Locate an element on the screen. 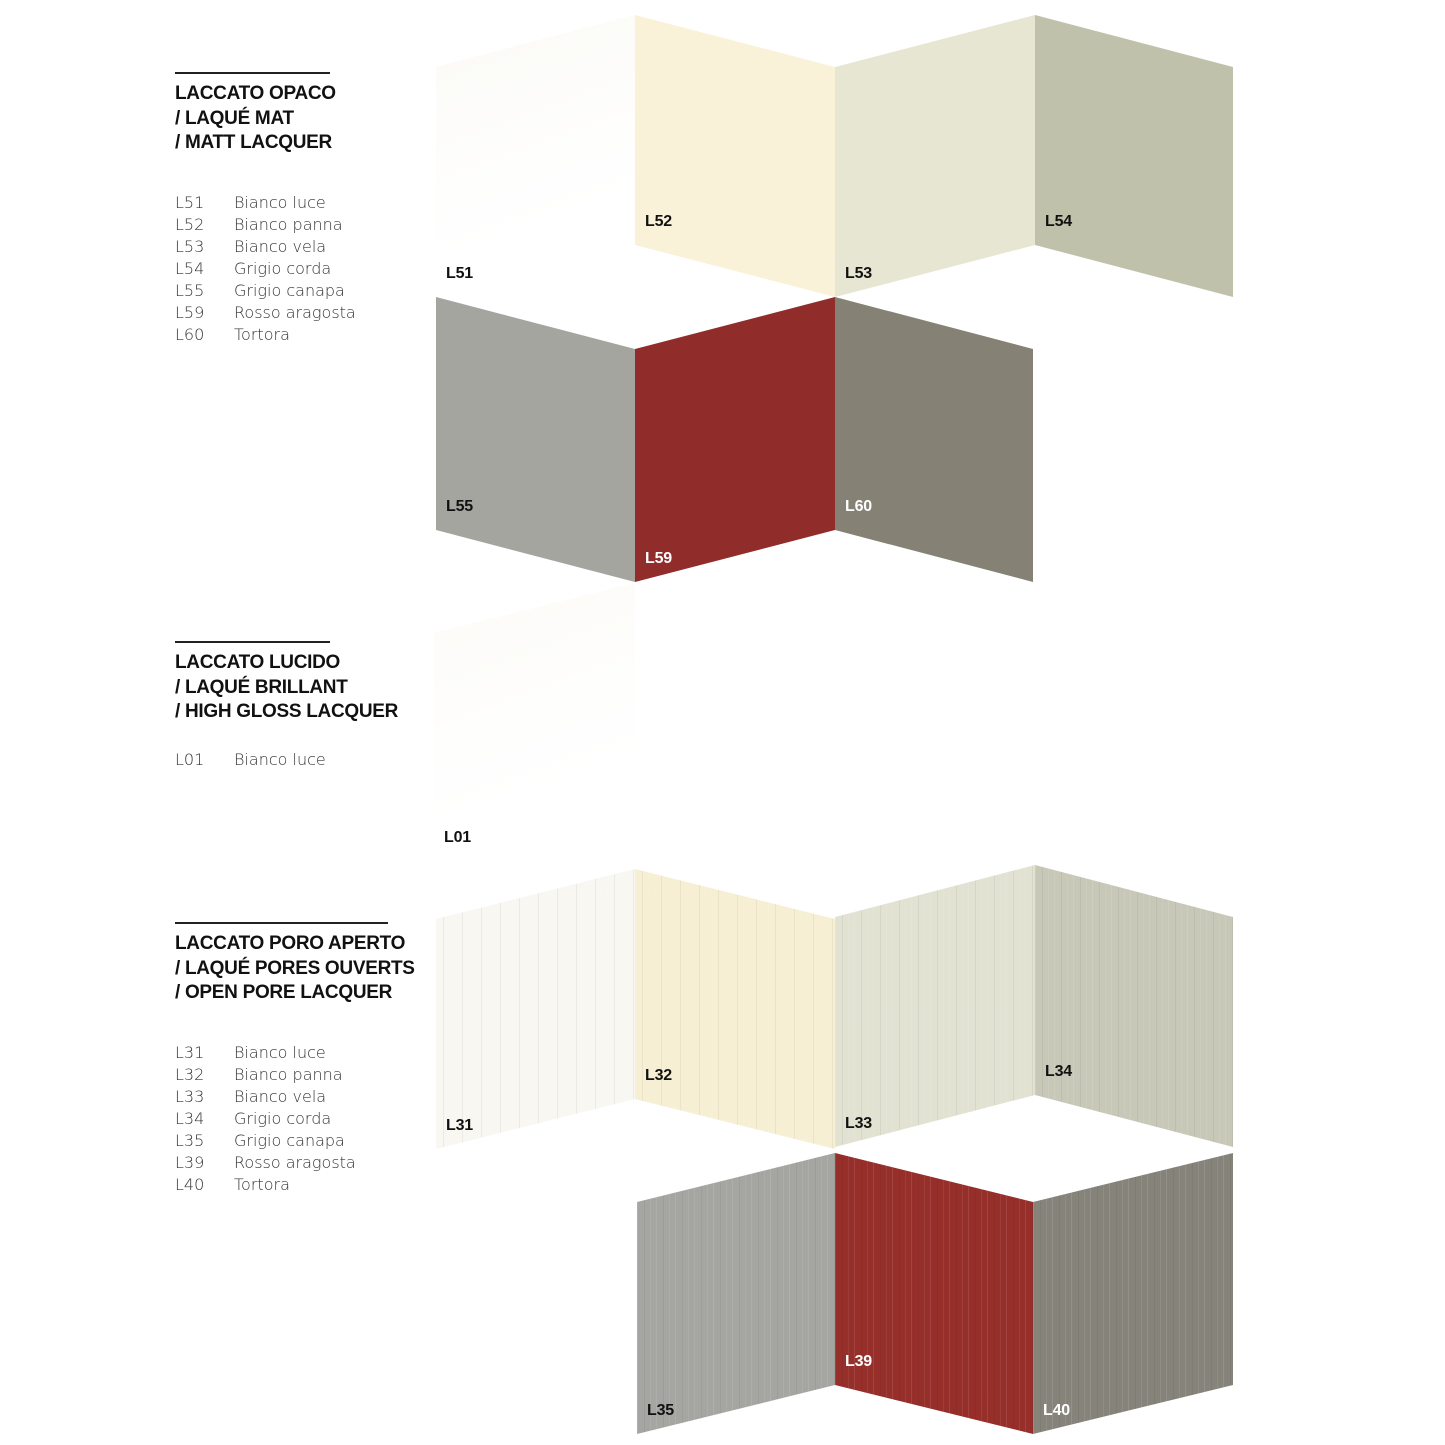 The width and height of the screenshot is (1445, 1445). color-swatch-l59: L59 is located at coordinates (735, 439).